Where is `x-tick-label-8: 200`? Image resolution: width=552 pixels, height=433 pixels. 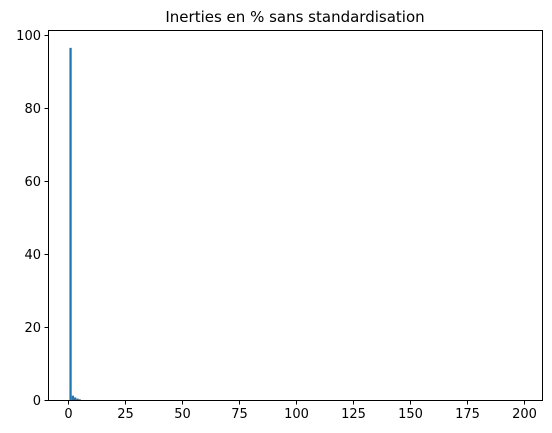 x-tick-label-8: 200 is located at coordinates (524, 414).